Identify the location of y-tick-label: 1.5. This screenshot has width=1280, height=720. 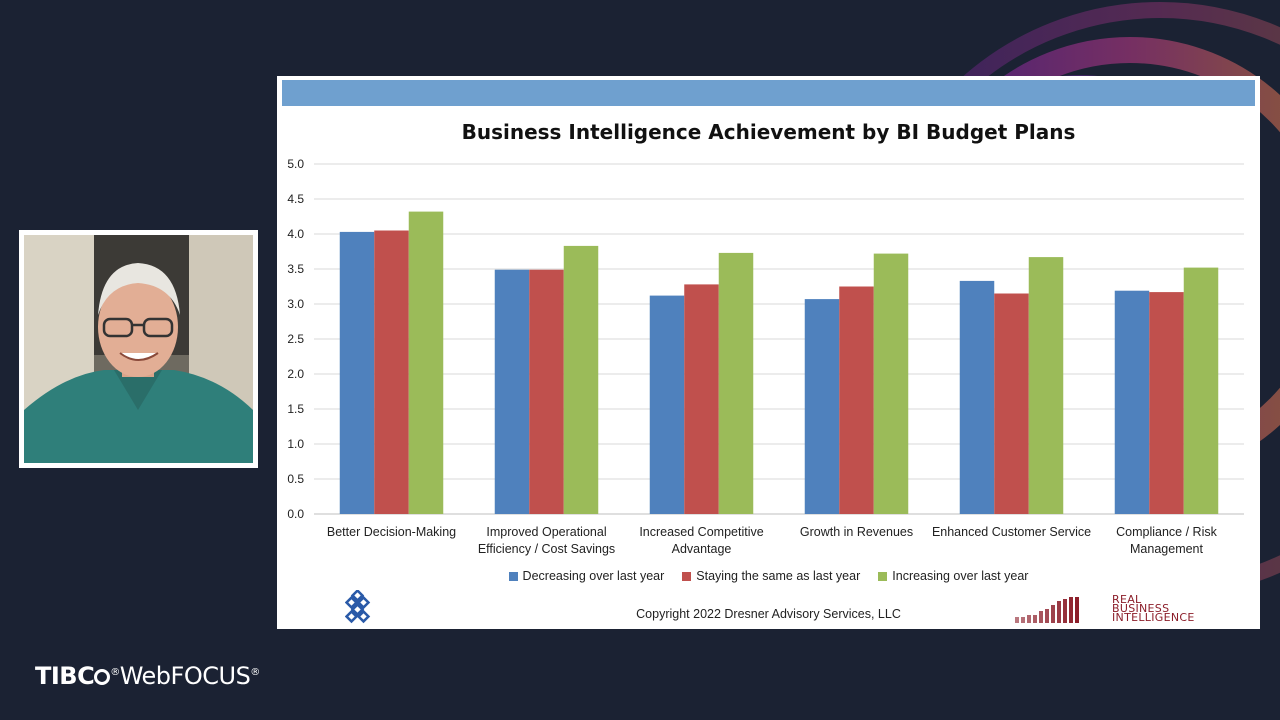
(295, 409).